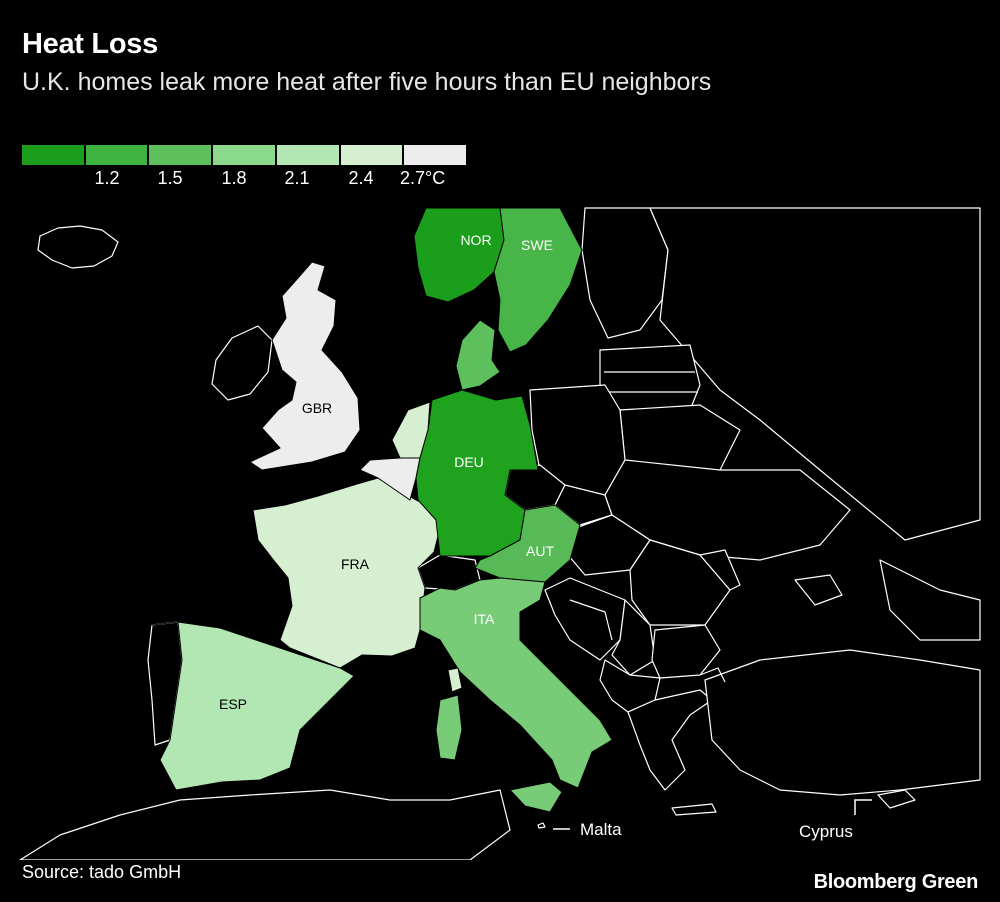 The height and width of the screenshot is (902, 1000). Describe the element at coordinates (107, 178) in the screenshot. I see `legend-tick: 1.2` at that location.